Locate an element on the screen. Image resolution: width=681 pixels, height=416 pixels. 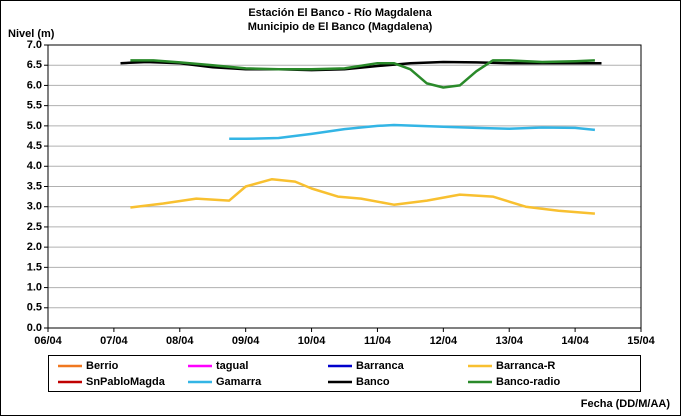
y-tick-label: 5.5 is located at coordinates (34, 106).